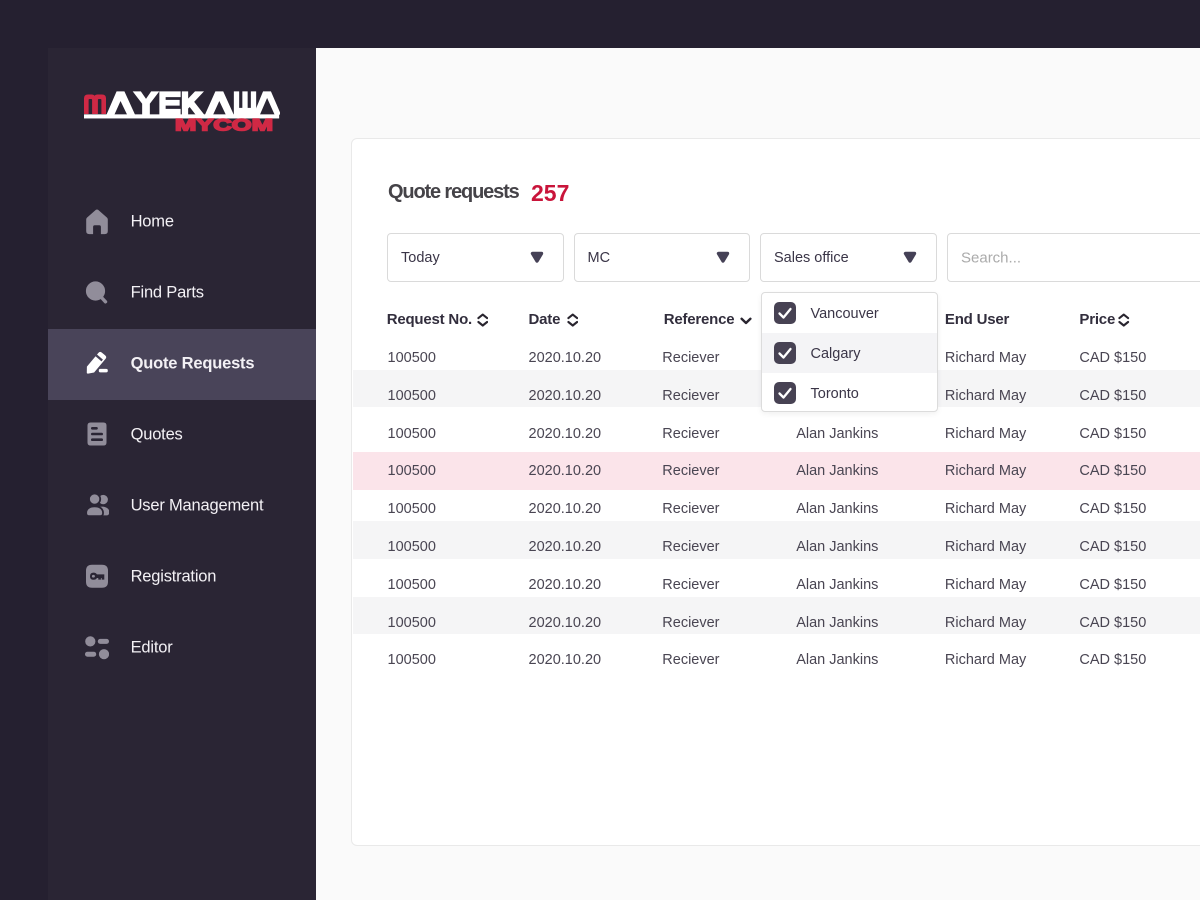 The width and height of the screenshot is (1200, 900). I want to click on svg-text: MYCOM, so click(224, 126).